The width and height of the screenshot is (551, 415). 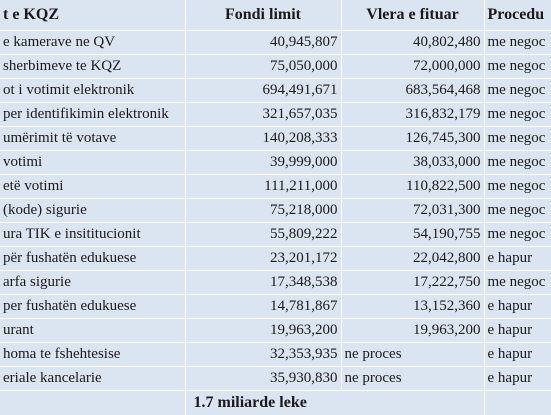 What do you see at coordinates (335, 402) in the screenshot?
I see `total-cell: 1.7 miliarde leke` at bounding box center [335, 402].